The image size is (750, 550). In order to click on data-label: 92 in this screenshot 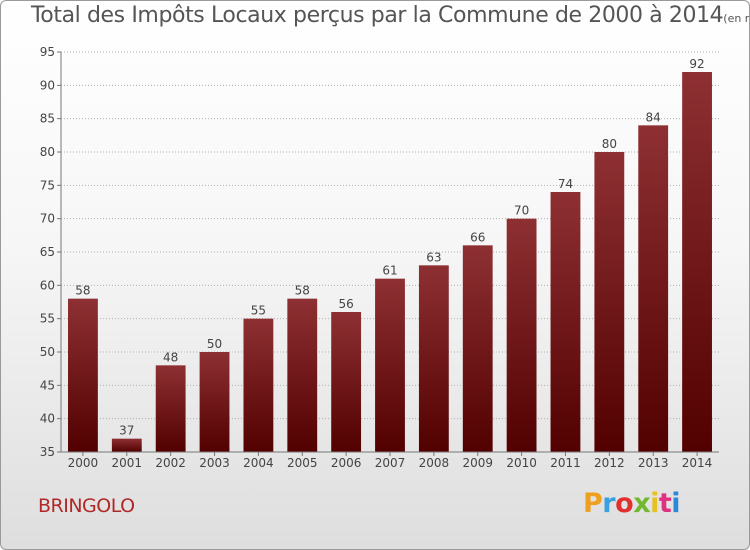, I will do `click(696, 64)`.